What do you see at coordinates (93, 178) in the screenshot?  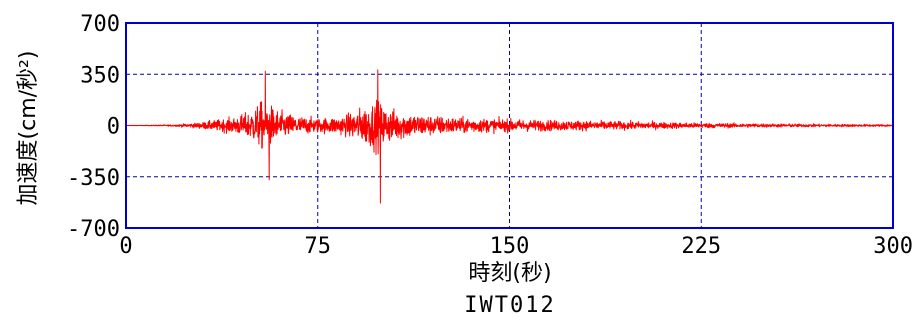 I see `y-tick-label: -350` at bounding box center [93, 178].